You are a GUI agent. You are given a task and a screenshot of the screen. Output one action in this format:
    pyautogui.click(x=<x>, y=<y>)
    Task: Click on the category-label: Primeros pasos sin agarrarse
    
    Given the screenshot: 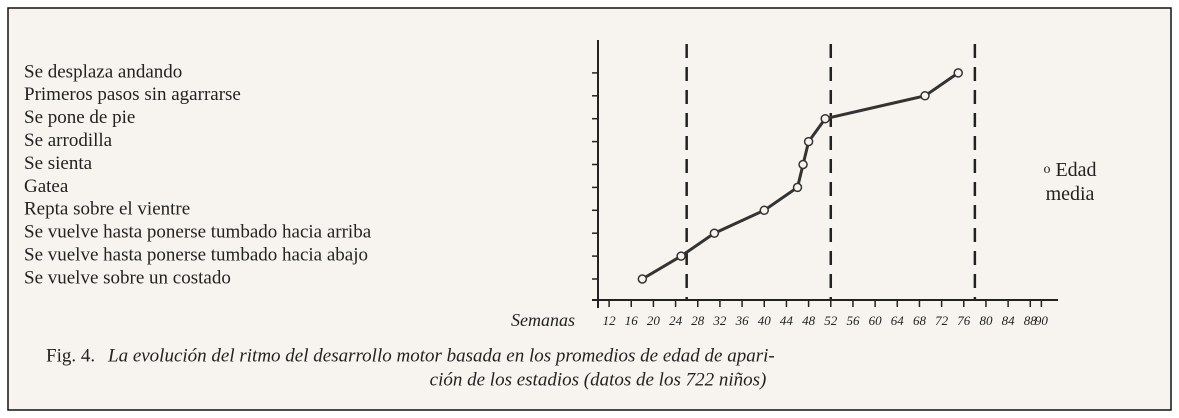 What is the action you would take?
    pyautogui.click(x=132, y=94)
    